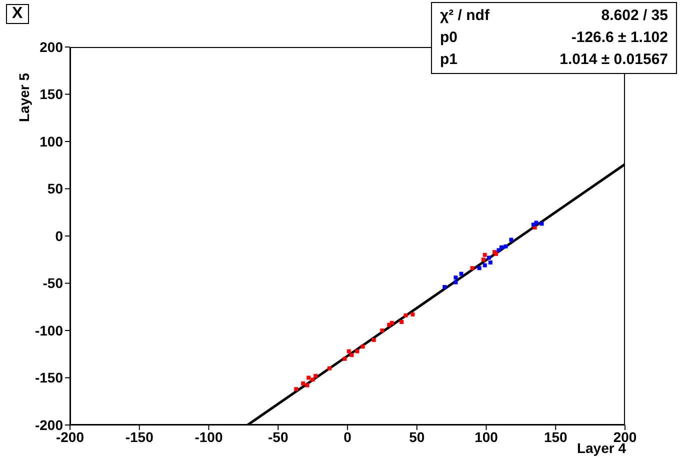 The image size is (696, 472). Describe the element at coordinates (417, 436) in the screenshot. I see `x-tick-label: 50` at that location.